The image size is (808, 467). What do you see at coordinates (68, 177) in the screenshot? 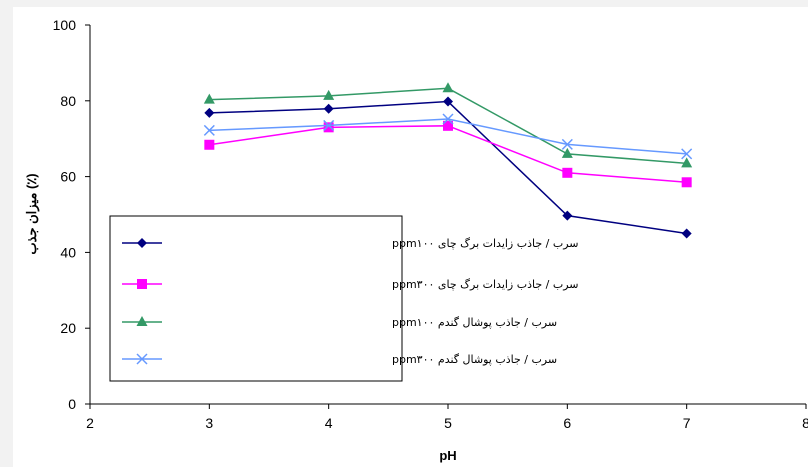
I see `y-tick-label: 60` at bounding box center [68, 177].